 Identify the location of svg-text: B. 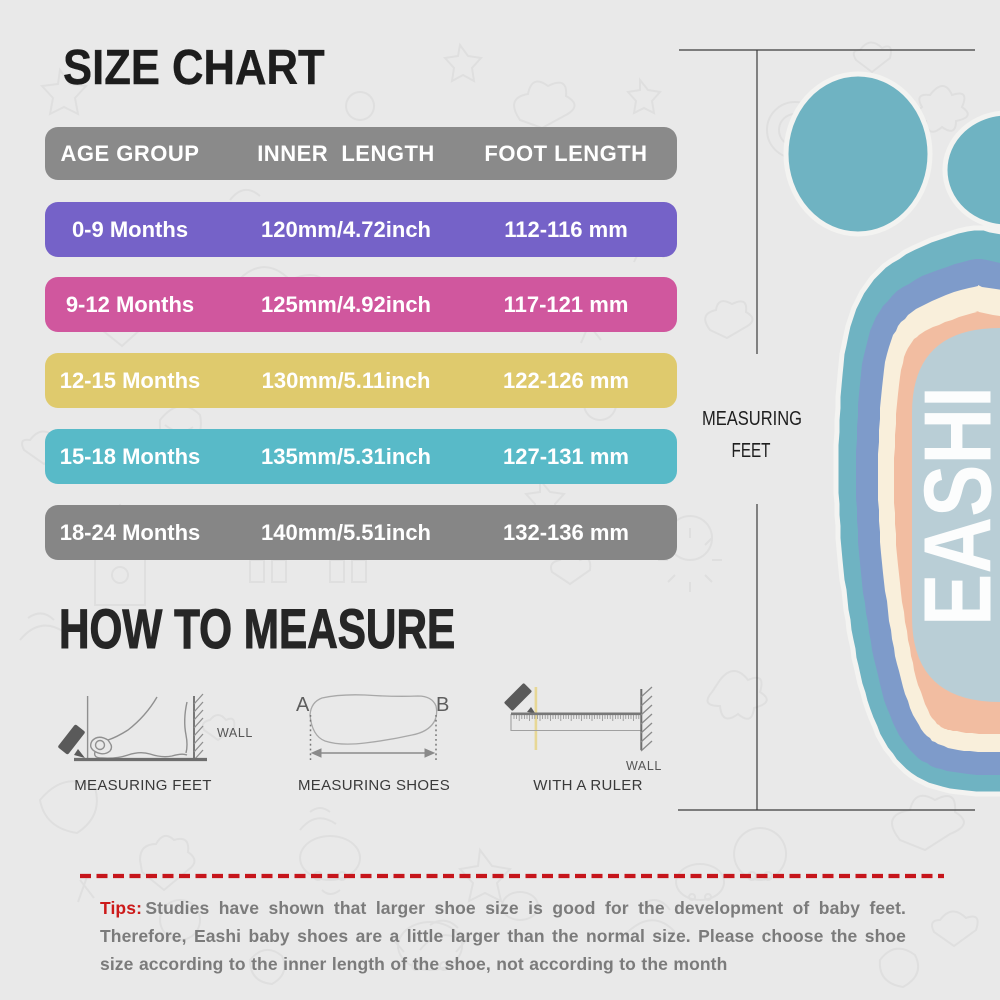
(442, 705).